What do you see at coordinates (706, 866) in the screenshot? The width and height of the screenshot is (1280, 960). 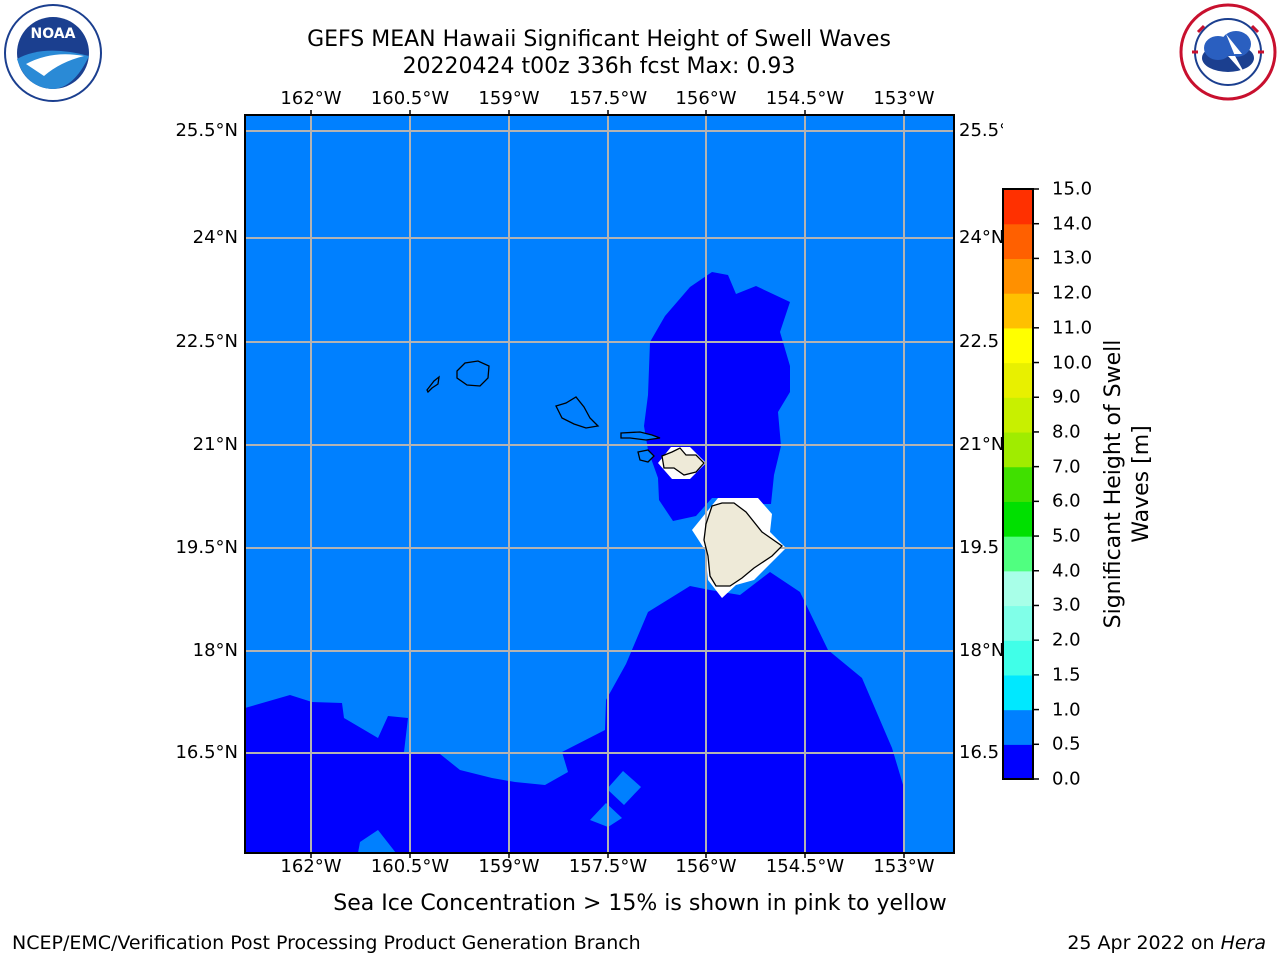 I see `lon-label-bottom: 156°W` at bounding box center [706, 866].